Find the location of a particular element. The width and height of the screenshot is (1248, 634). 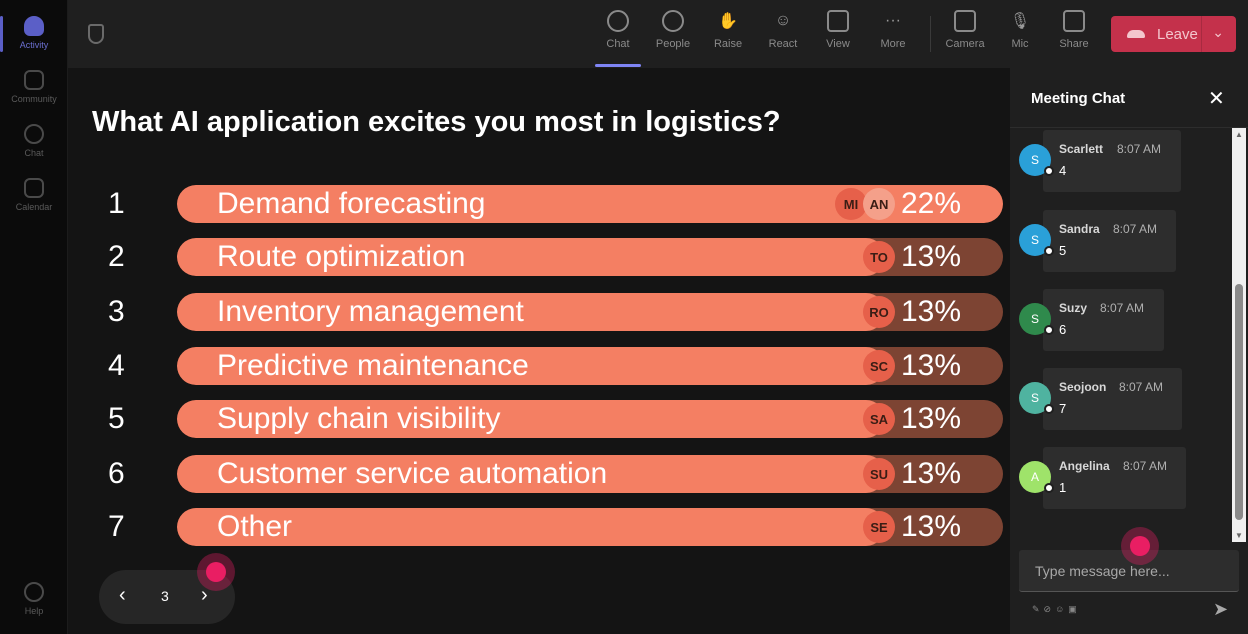

chat-icon is located at coordinates (34, 134).